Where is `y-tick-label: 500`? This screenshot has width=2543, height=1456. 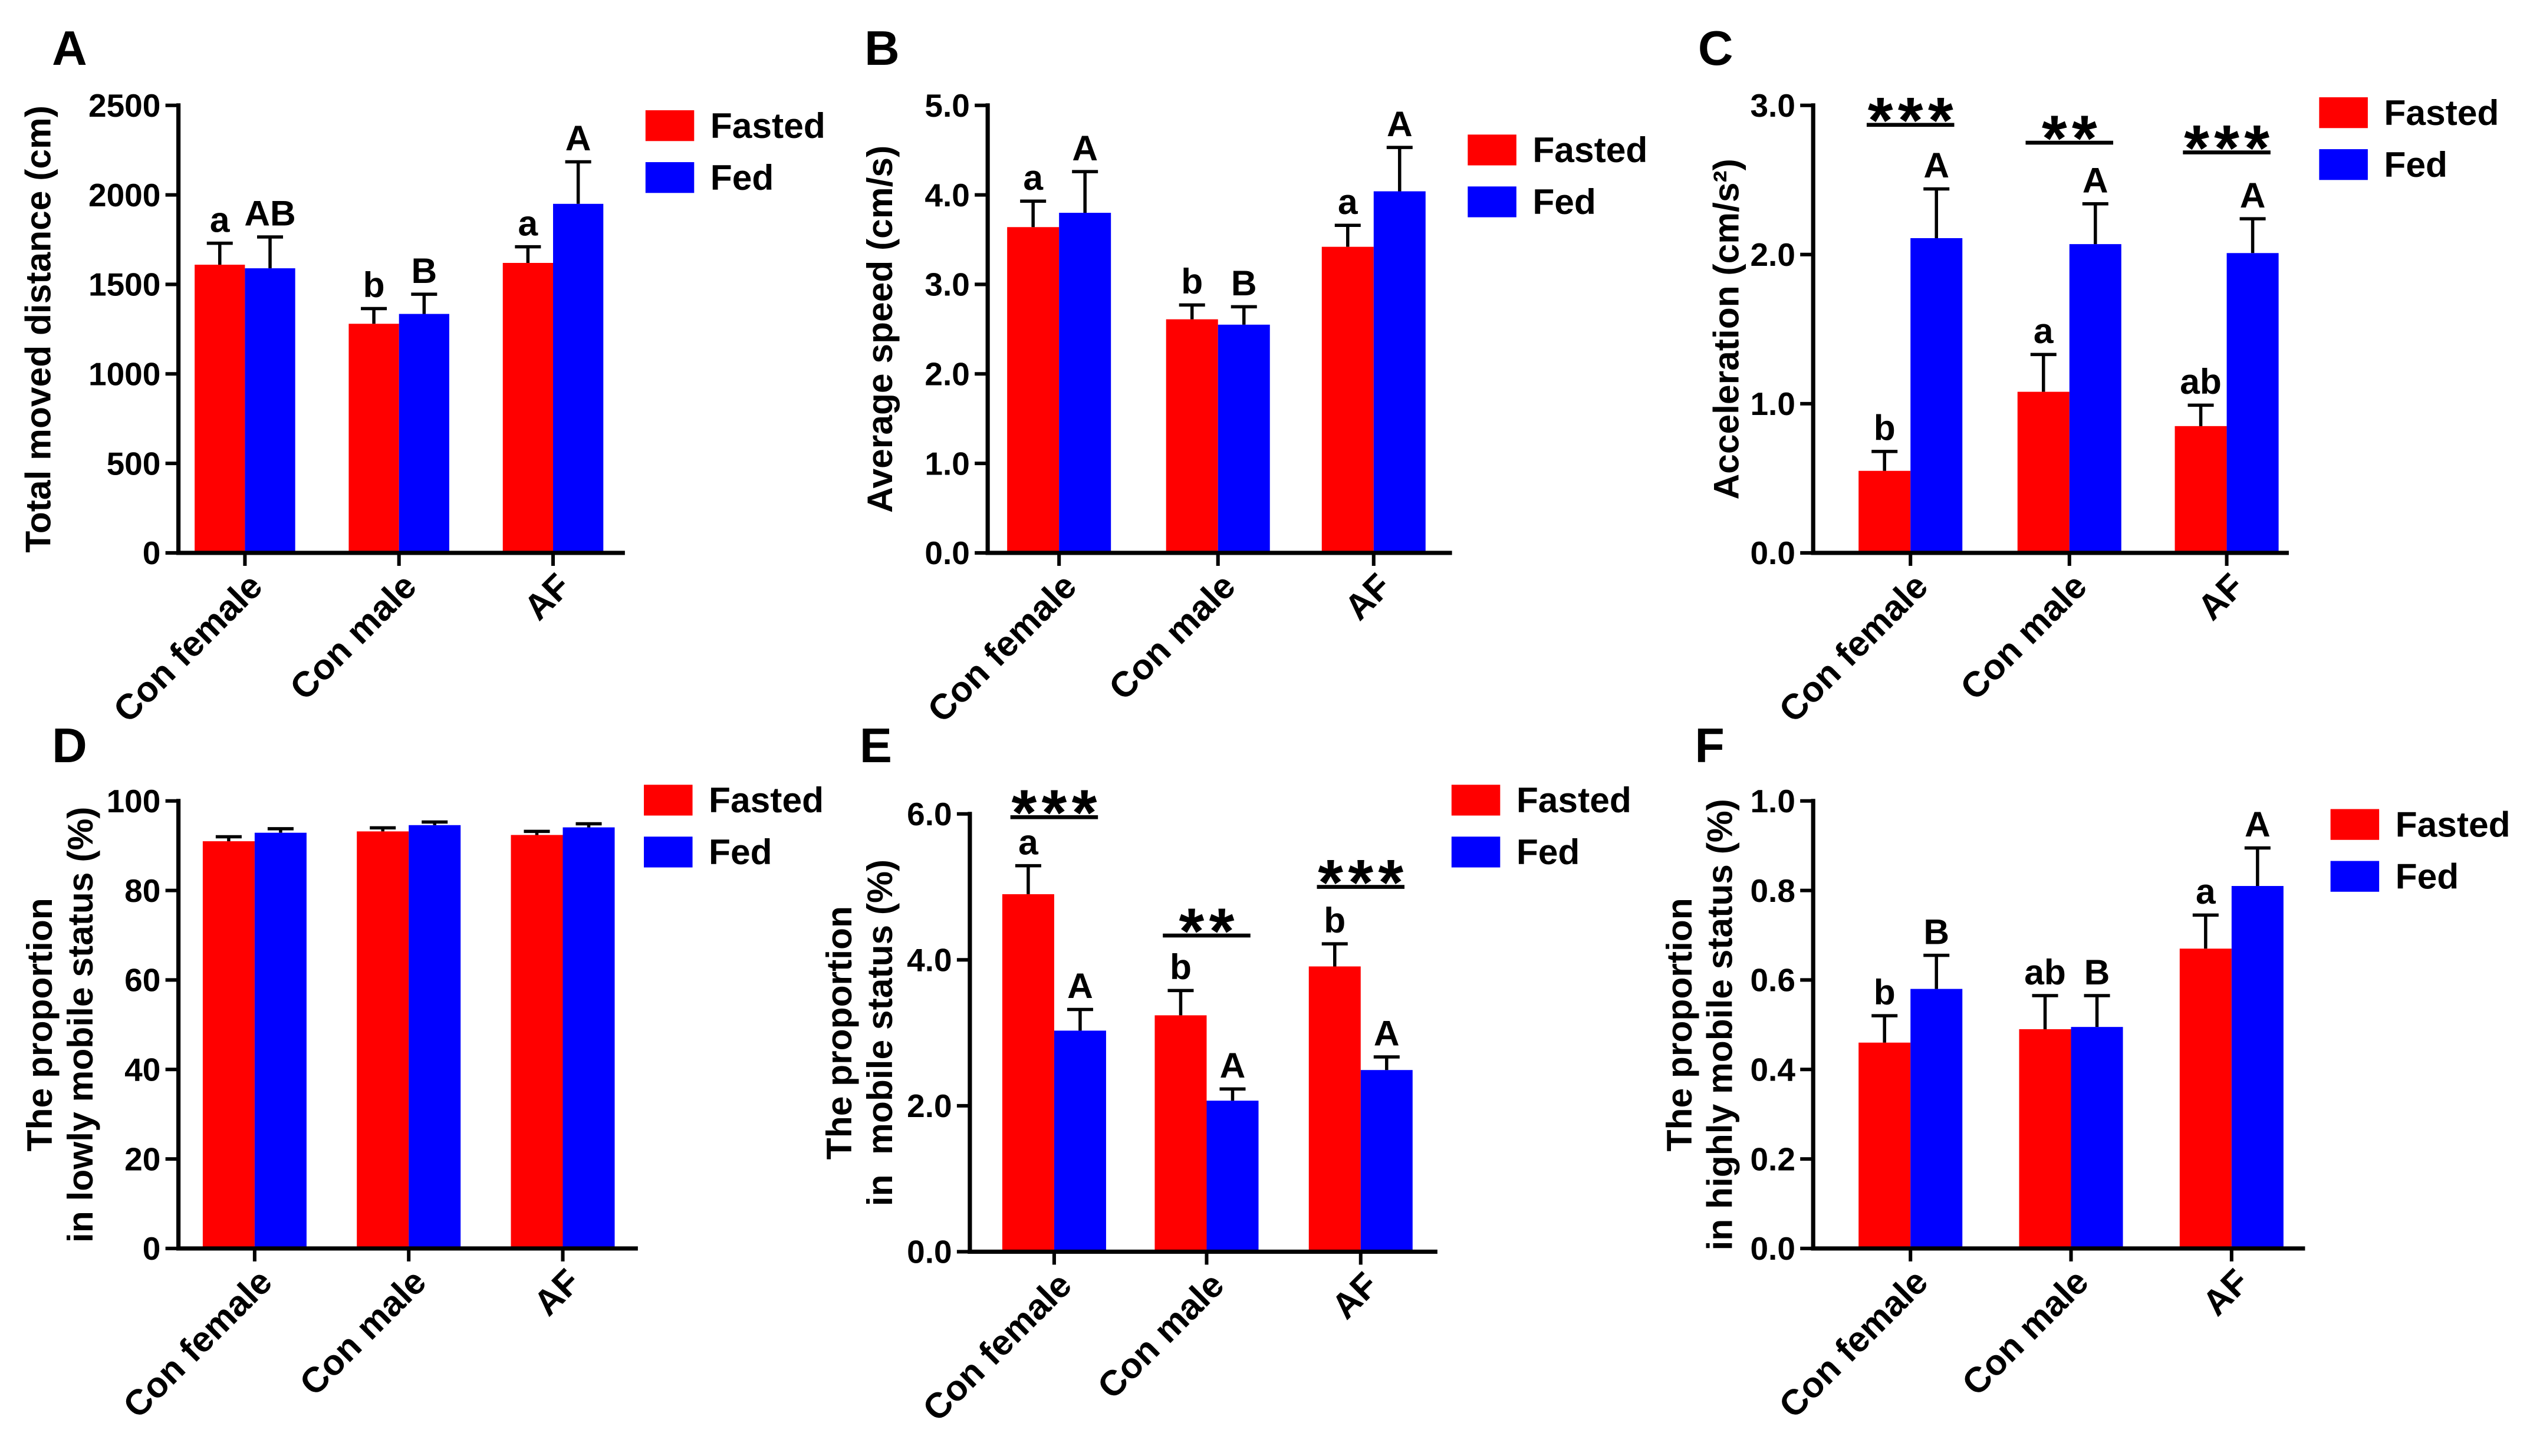
y-tick-label: 500 is located at coordinates (134, 463).